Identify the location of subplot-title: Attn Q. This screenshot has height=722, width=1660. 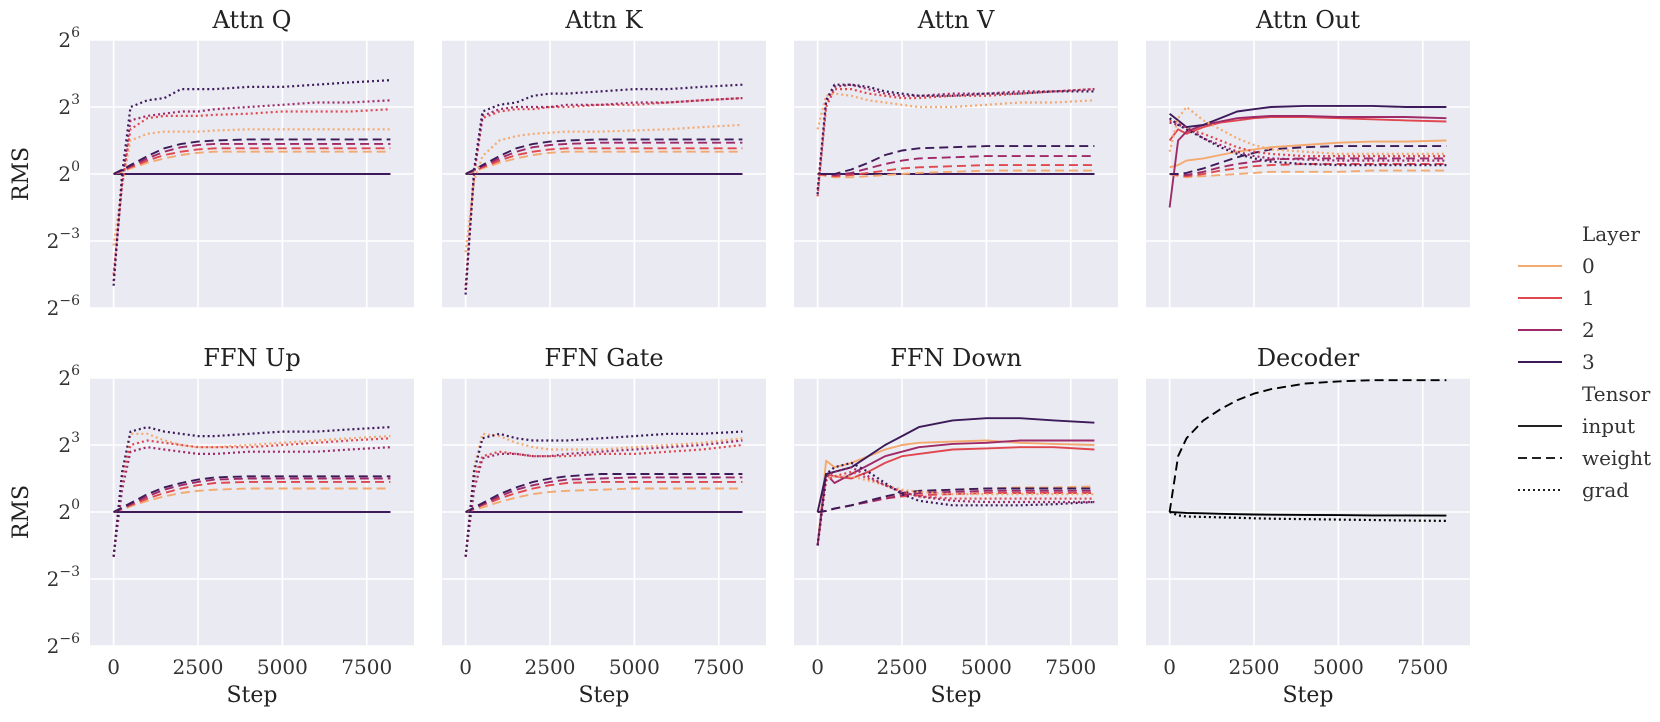
(252, 20).